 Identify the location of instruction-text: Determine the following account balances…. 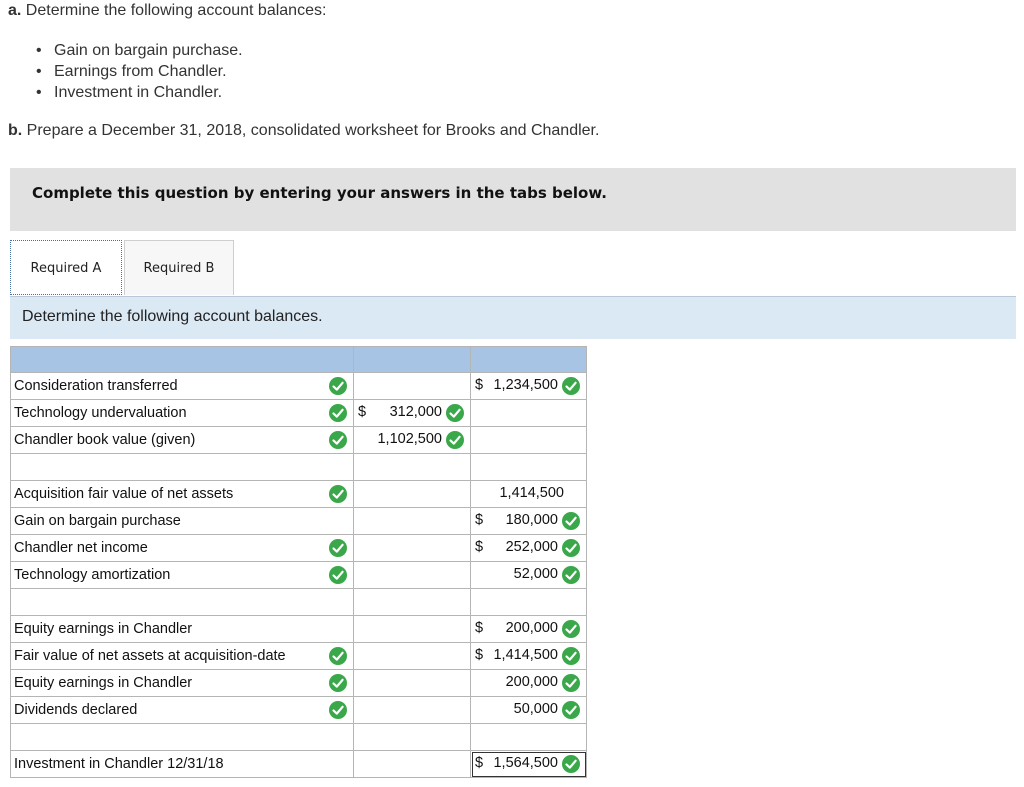
(172, 316).